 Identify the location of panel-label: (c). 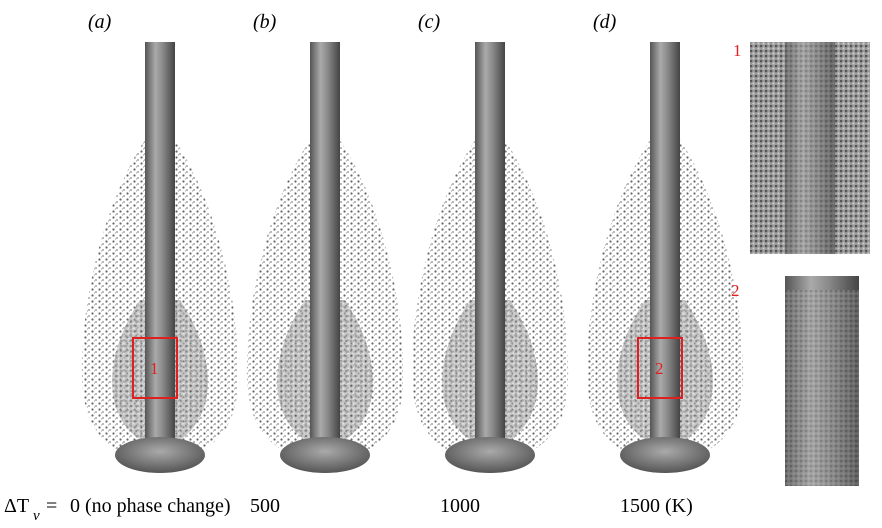
(429, 22).